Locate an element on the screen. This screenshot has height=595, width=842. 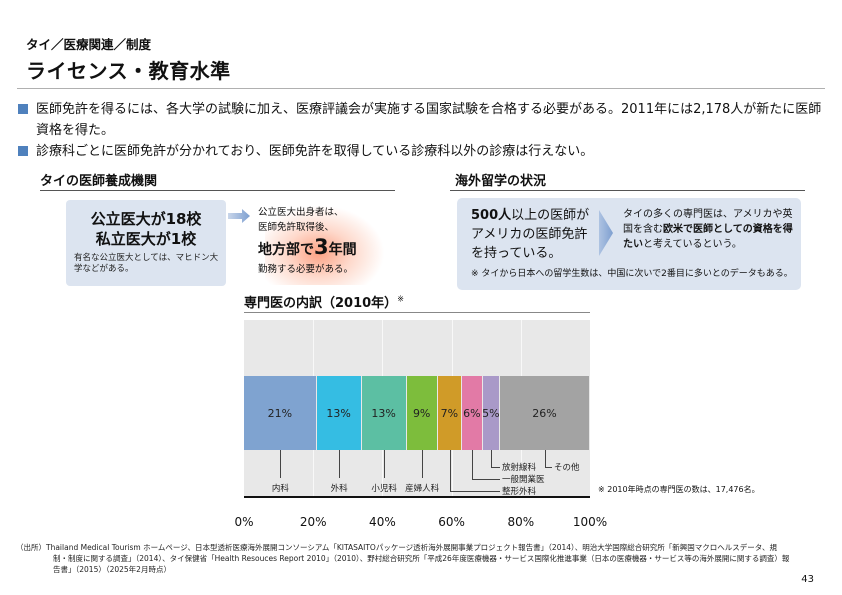
students-note: ※ タイから日本への留学生数は、中国に次いで2番目に多いとのデータもある。 is located at coordinates (632, 274).